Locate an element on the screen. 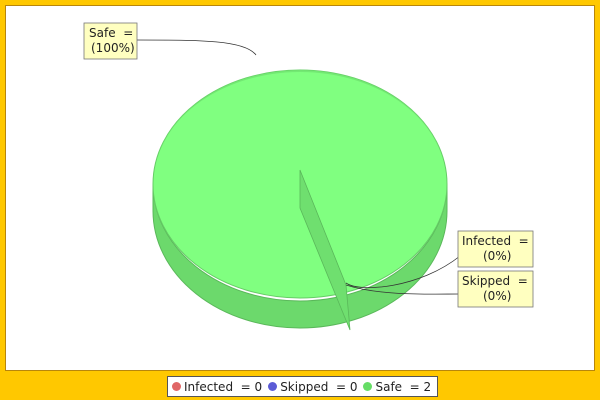  pie-zero-slice-wedge is located at coordinates (325, 250).